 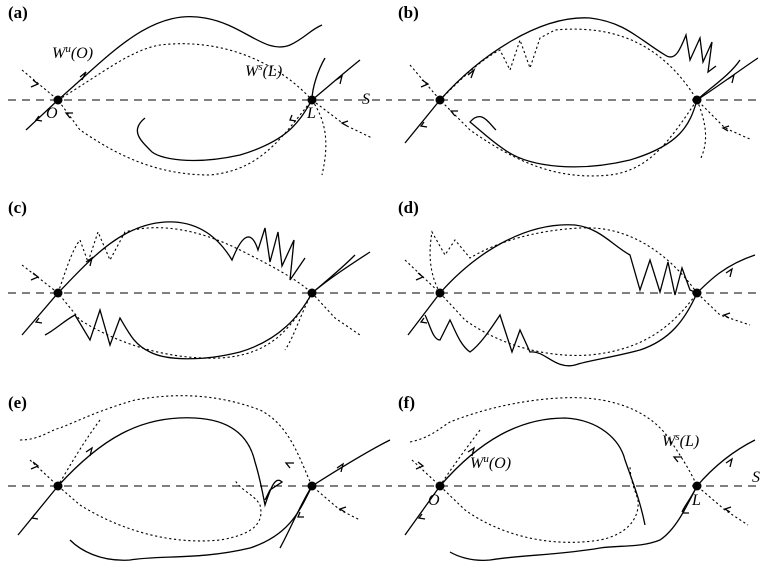 I want to click on panel-label-b: (b), so click(x=408, y=12).